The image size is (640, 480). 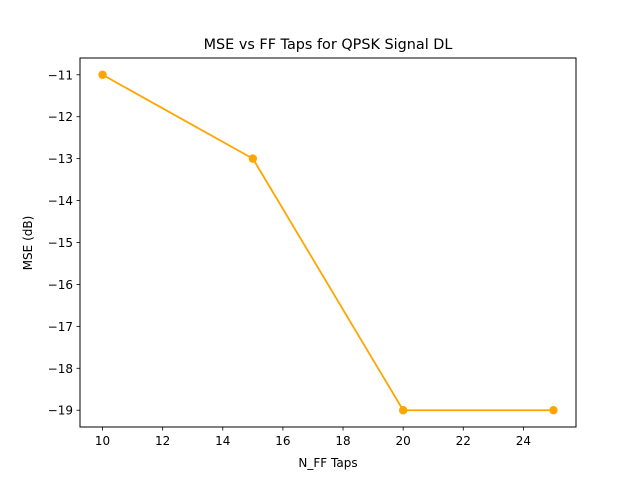 What do you see at coordinates (60, 411) in the screenshot?
I see `y-tick-label: −19` at bounding box center [60, 411].